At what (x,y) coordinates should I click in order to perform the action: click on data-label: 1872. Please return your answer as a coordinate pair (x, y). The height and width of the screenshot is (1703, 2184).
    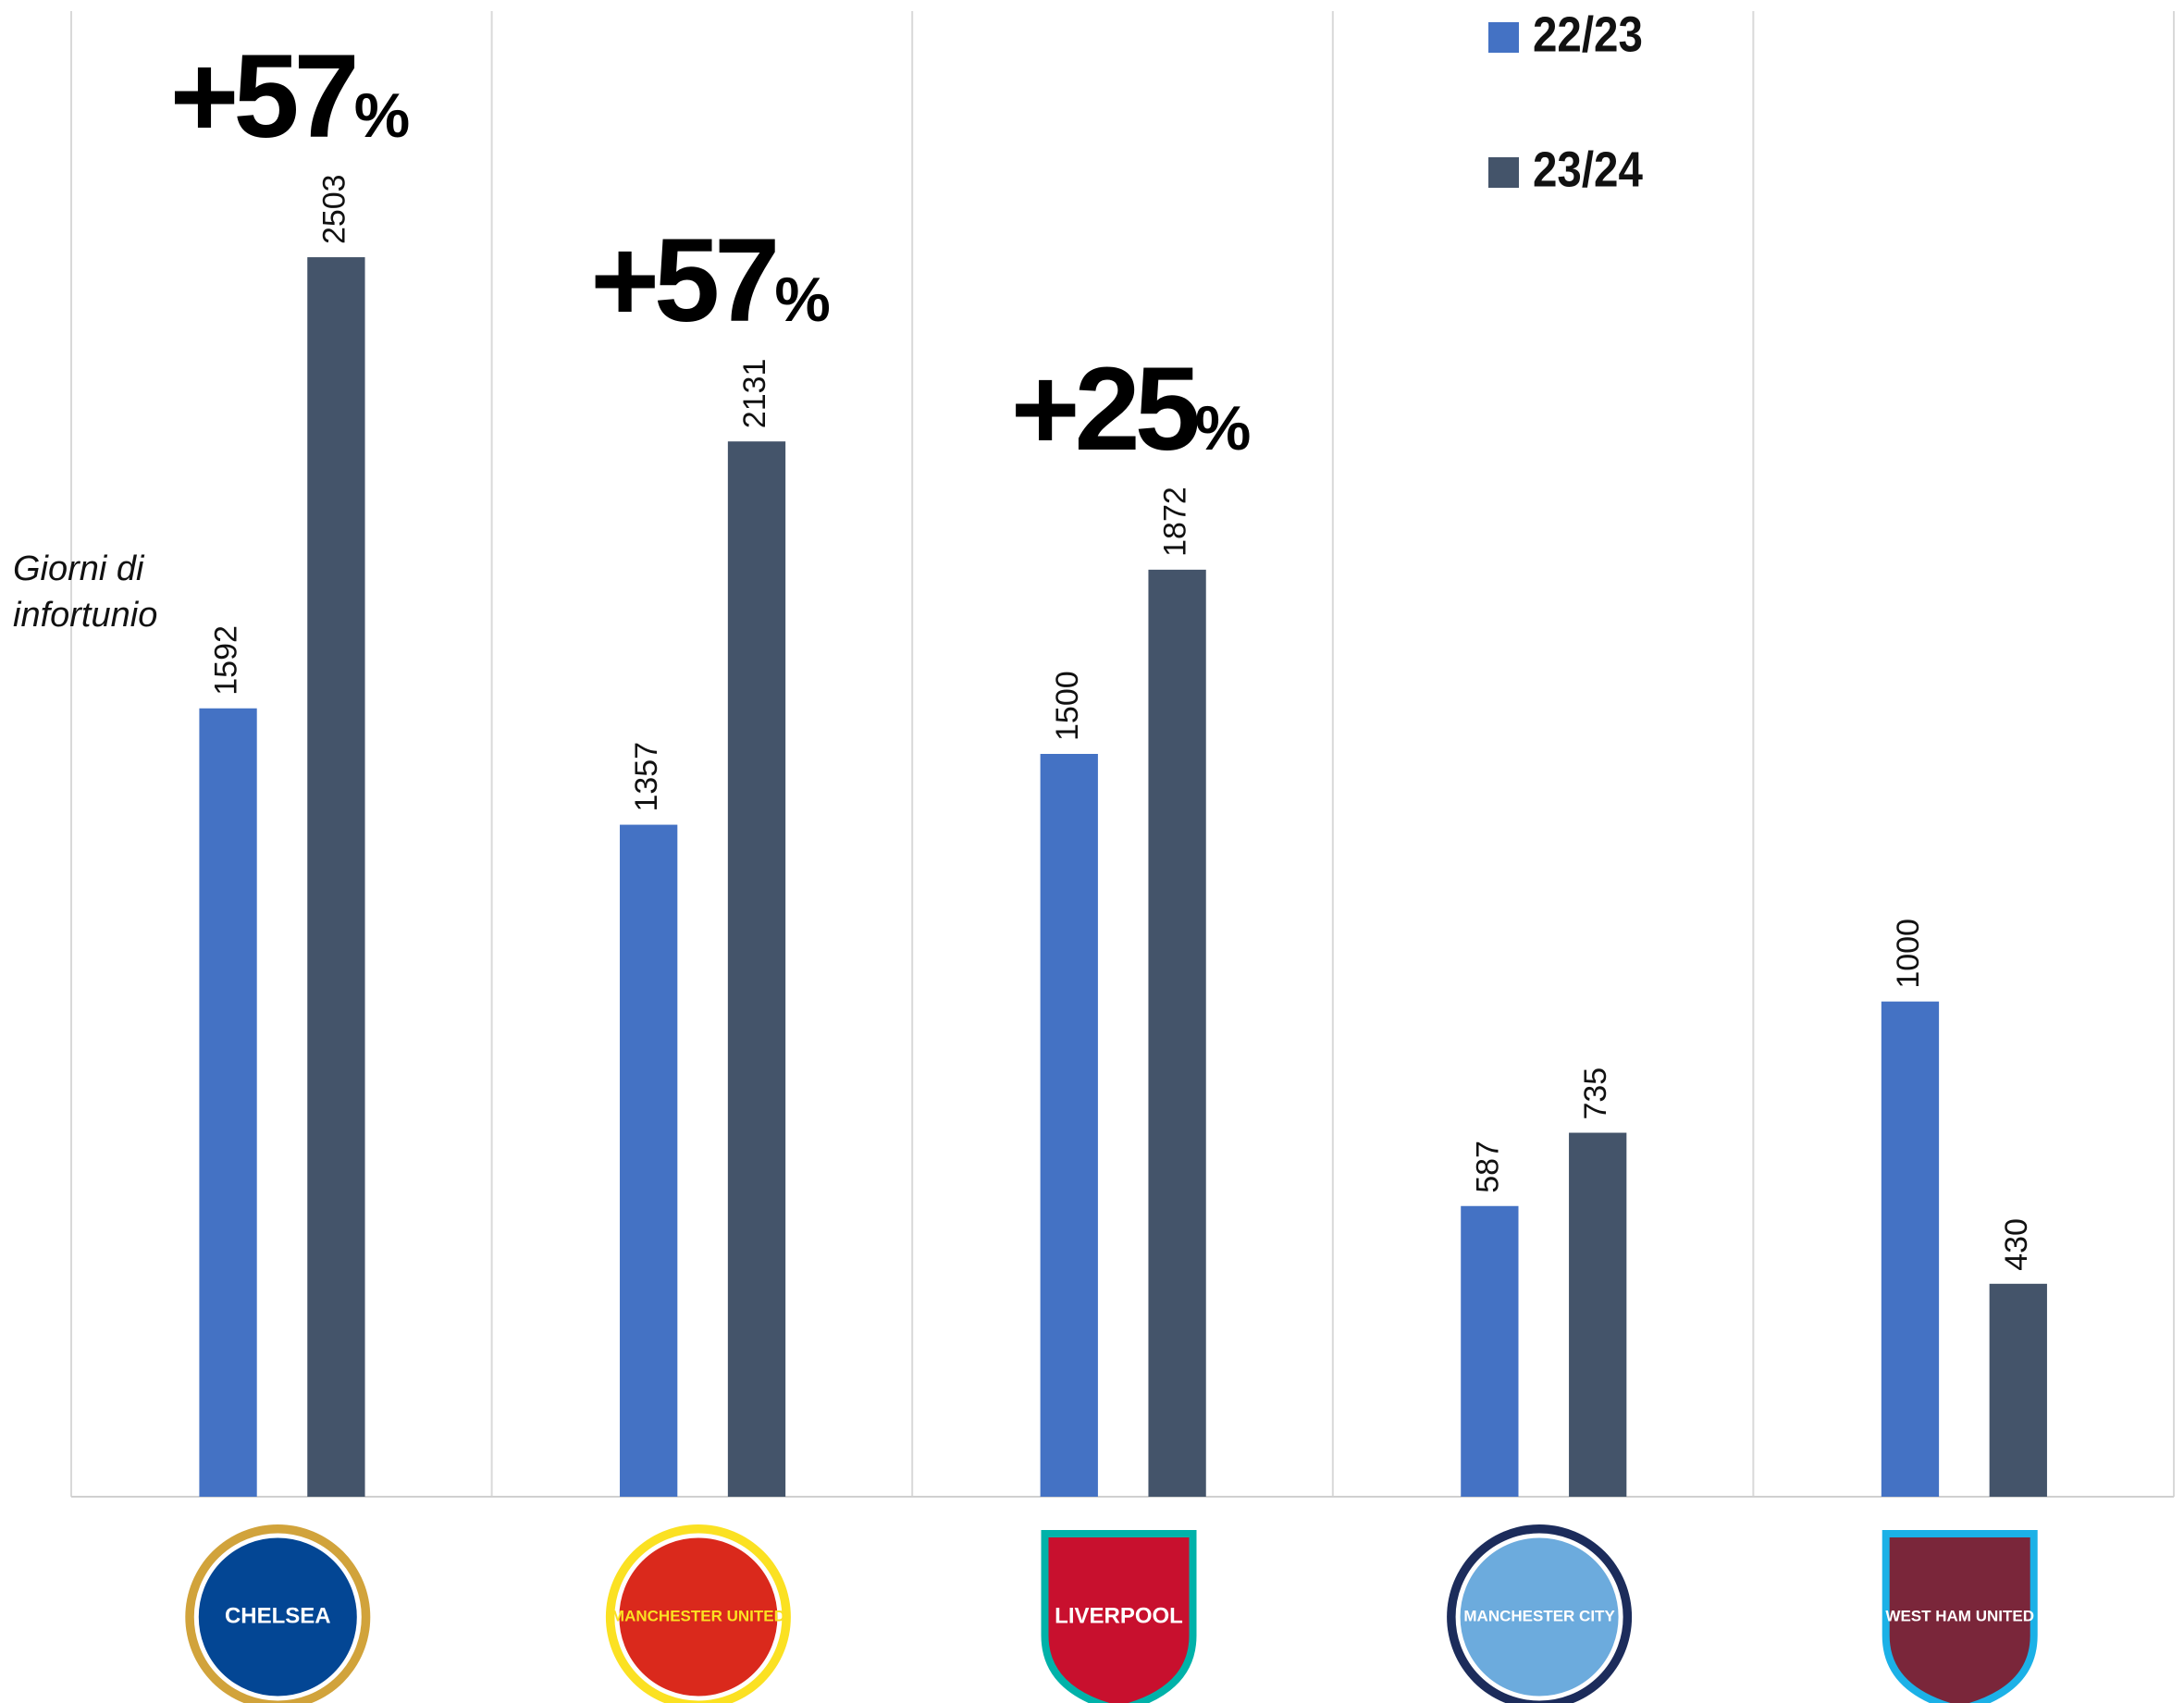
    Looking at the image, I should click on (1175, 522).